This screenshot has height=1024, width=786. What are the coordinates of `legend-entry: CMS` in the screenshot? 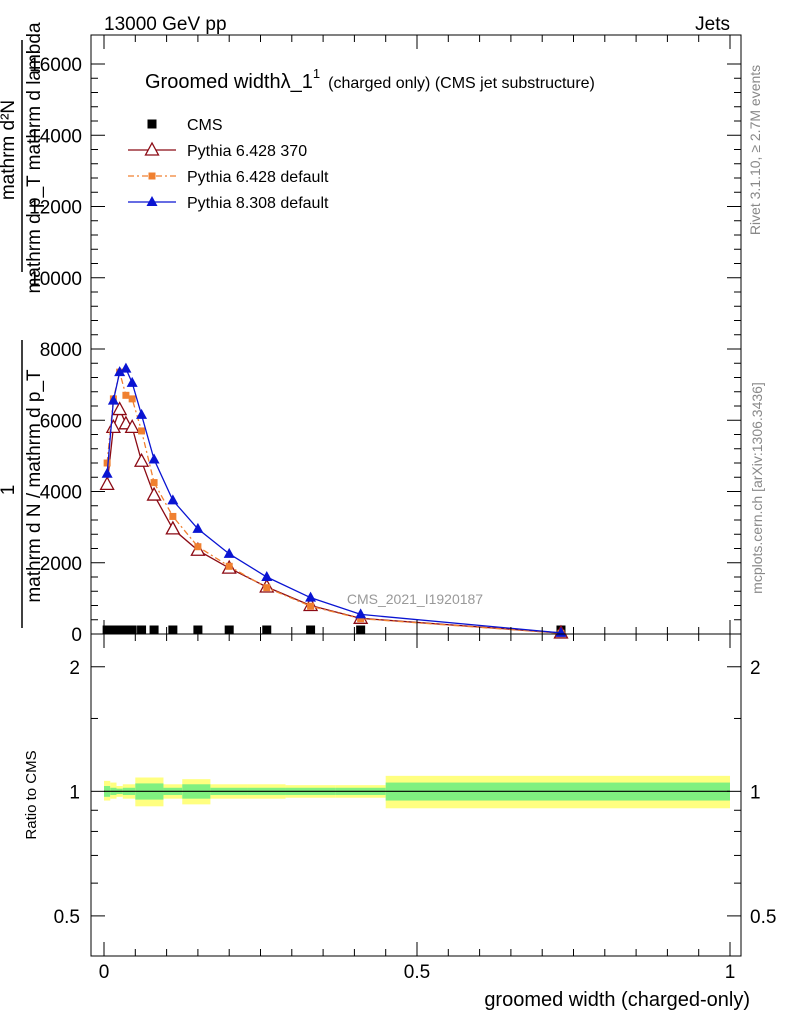 It's located at (185, 125).